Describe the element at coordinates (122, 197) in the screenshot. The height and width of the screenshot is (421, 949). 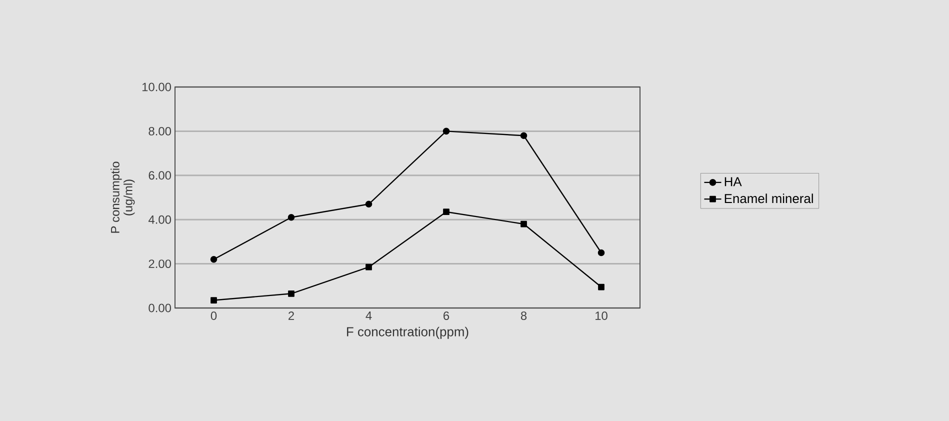
I see `y-axis-title: P consumptio (ug/ml)` at that location.